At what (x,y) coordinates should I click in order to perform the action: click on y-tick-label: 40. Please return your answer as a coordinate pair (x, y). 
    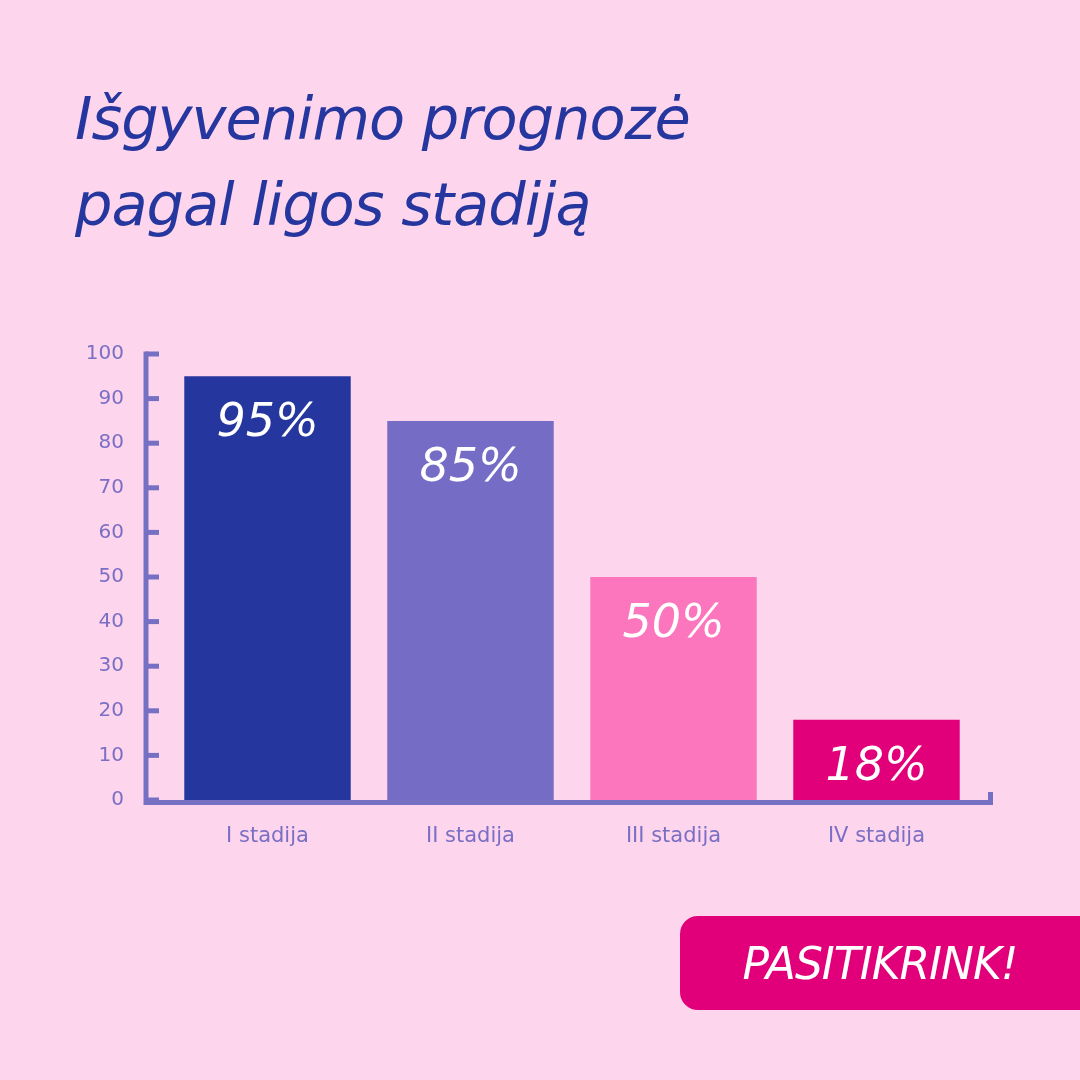
    Looking at the image, I should click on (111, 619).